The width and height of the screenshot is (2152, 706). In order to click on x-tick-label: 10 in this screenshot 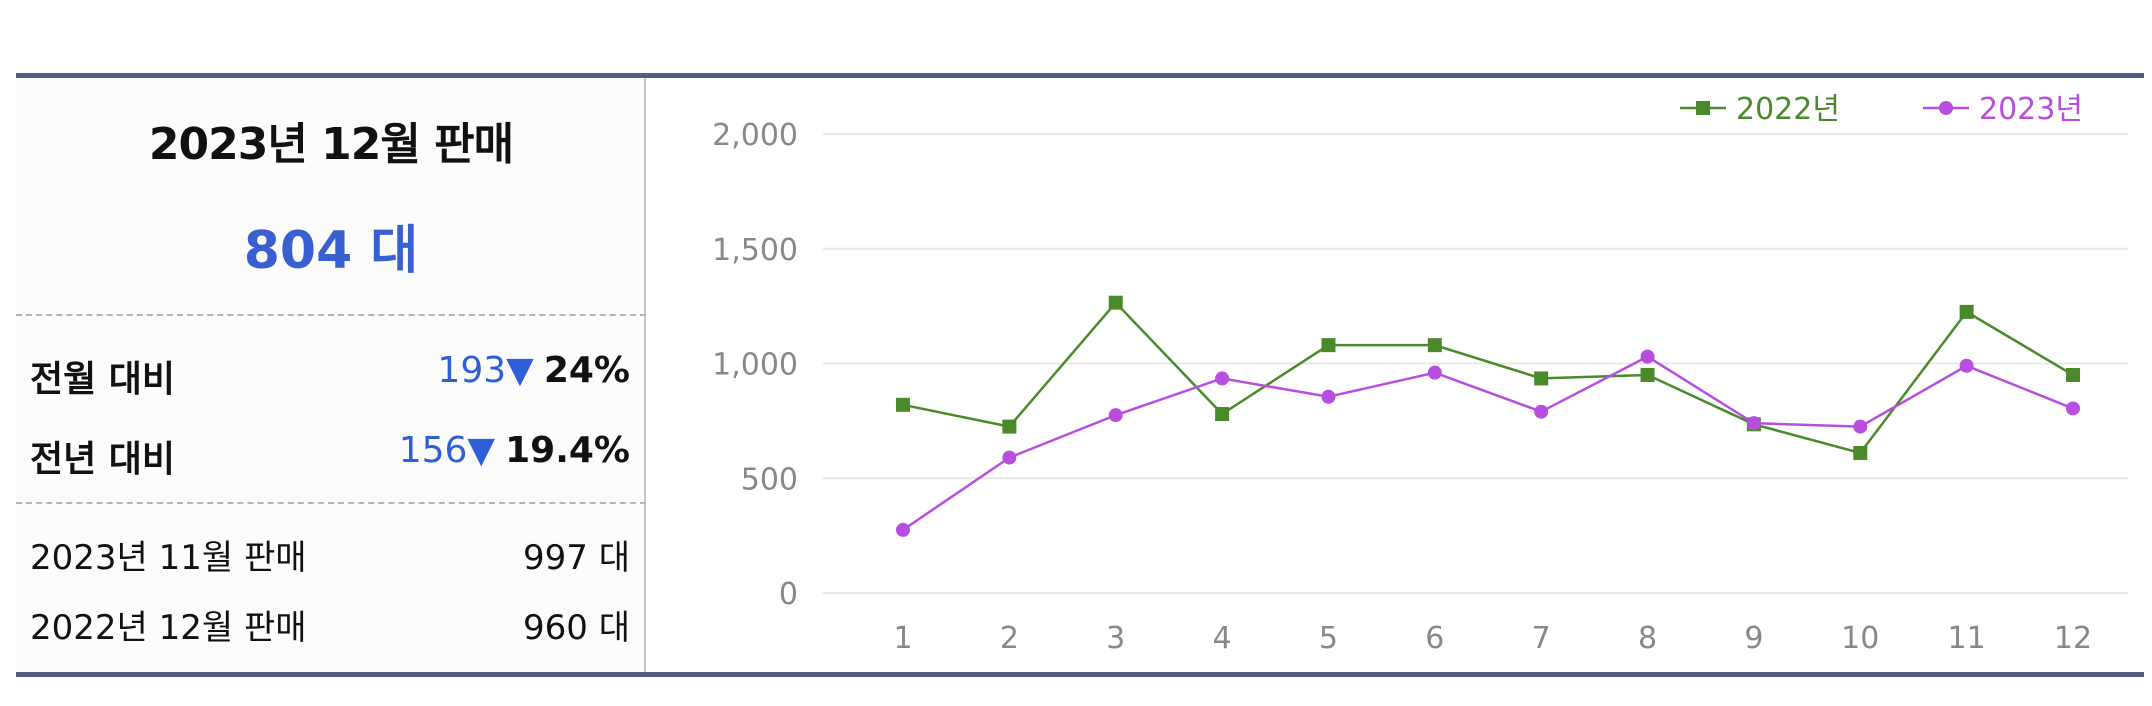, I will do `click(1860, 638)`.